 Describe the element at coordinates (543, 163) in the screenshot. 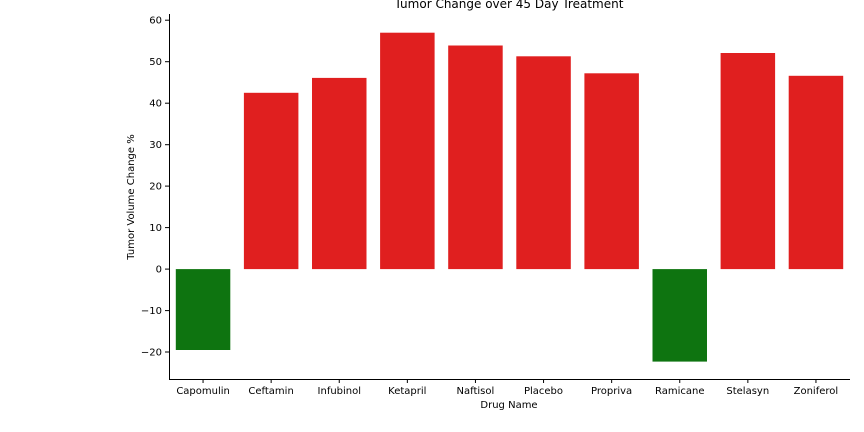

I see `bar-placebo` at that location.